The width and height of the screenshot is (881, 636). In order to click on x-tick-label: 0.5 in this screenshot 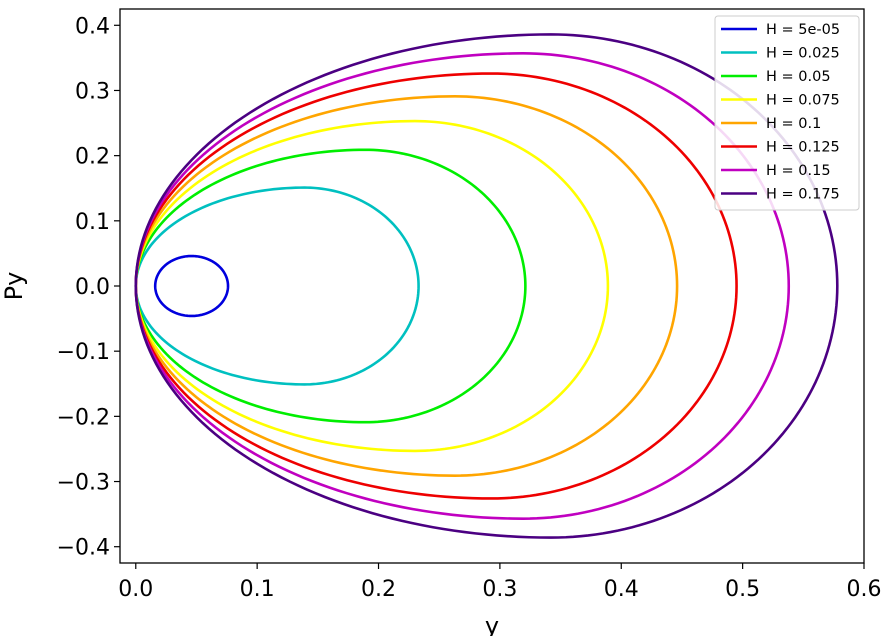, I will do `click(742, 589)`.